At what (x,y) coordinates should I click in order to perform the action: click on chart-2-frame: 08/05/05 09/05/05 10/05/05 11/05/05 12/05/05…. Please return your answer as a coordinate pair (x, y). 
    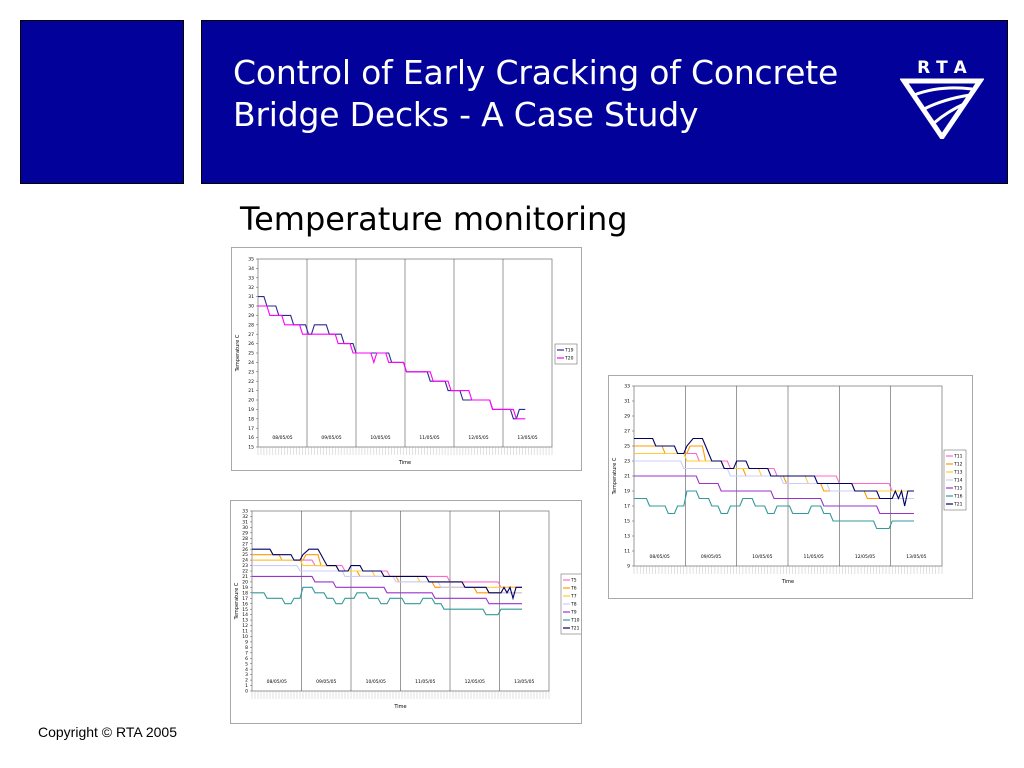
    Looking at the image, I should click on (790, 487).